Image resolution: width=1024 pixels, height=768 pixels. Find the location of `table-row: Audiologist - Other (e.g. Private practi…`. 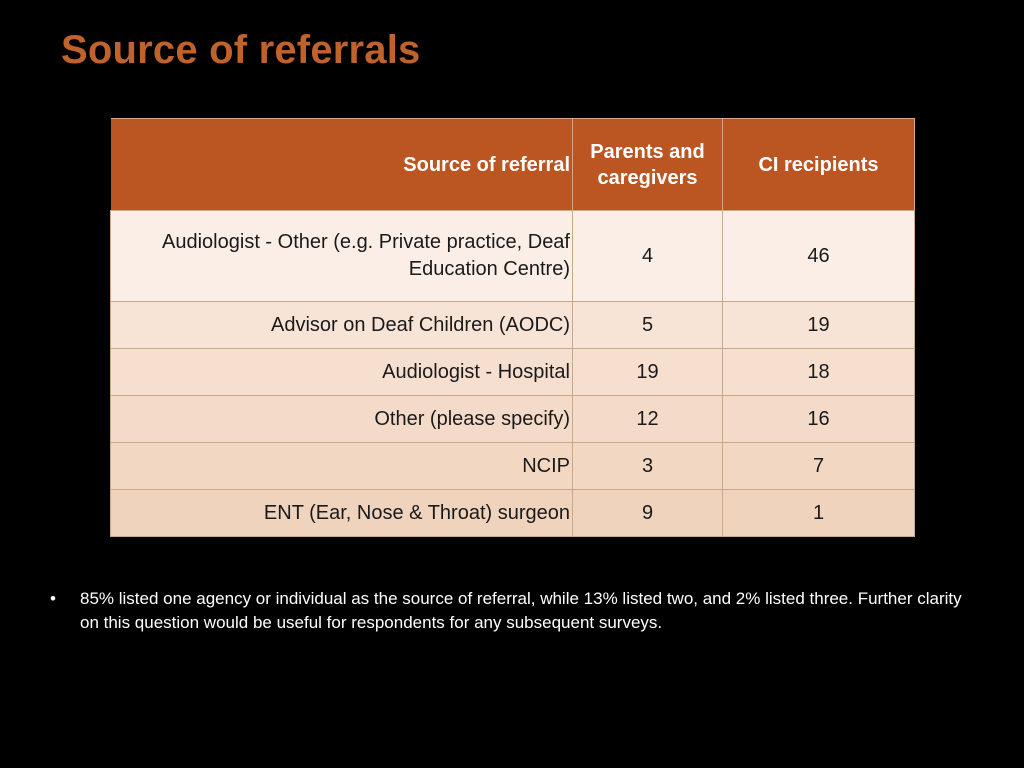

table-row: Audiologist - Other (e.g. Private practi… is located at coordinates (512, 256).